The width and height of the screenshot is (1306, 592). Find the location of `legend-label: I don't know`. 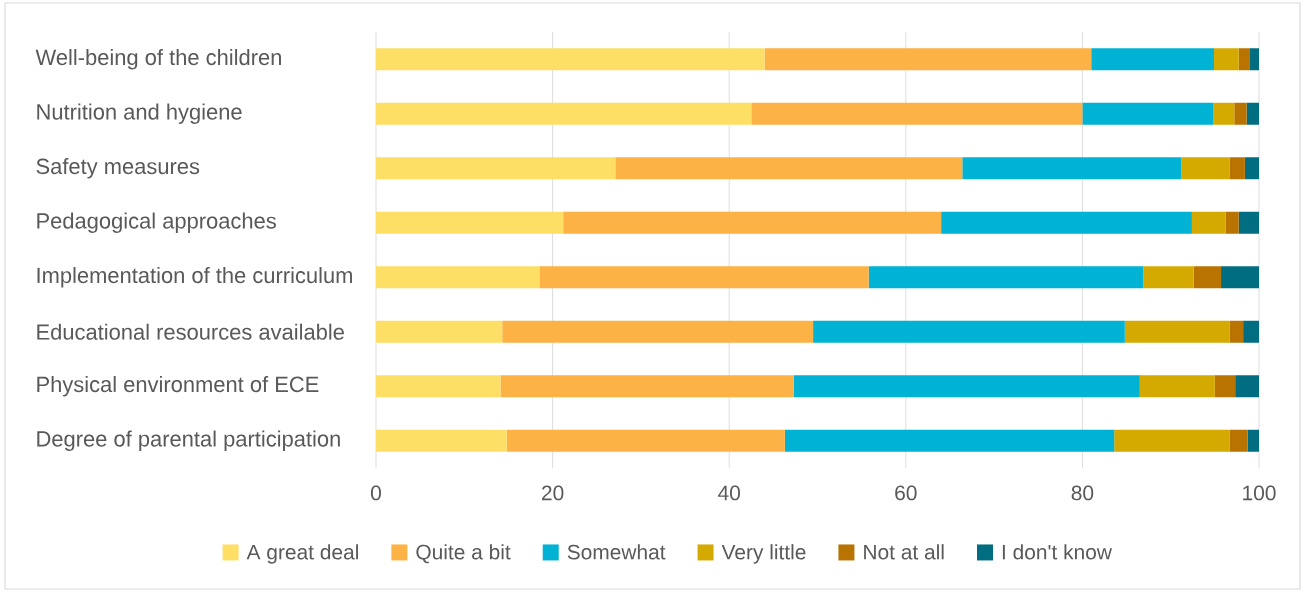

legend-label: I don't know is located at coordinates (1057, 552).